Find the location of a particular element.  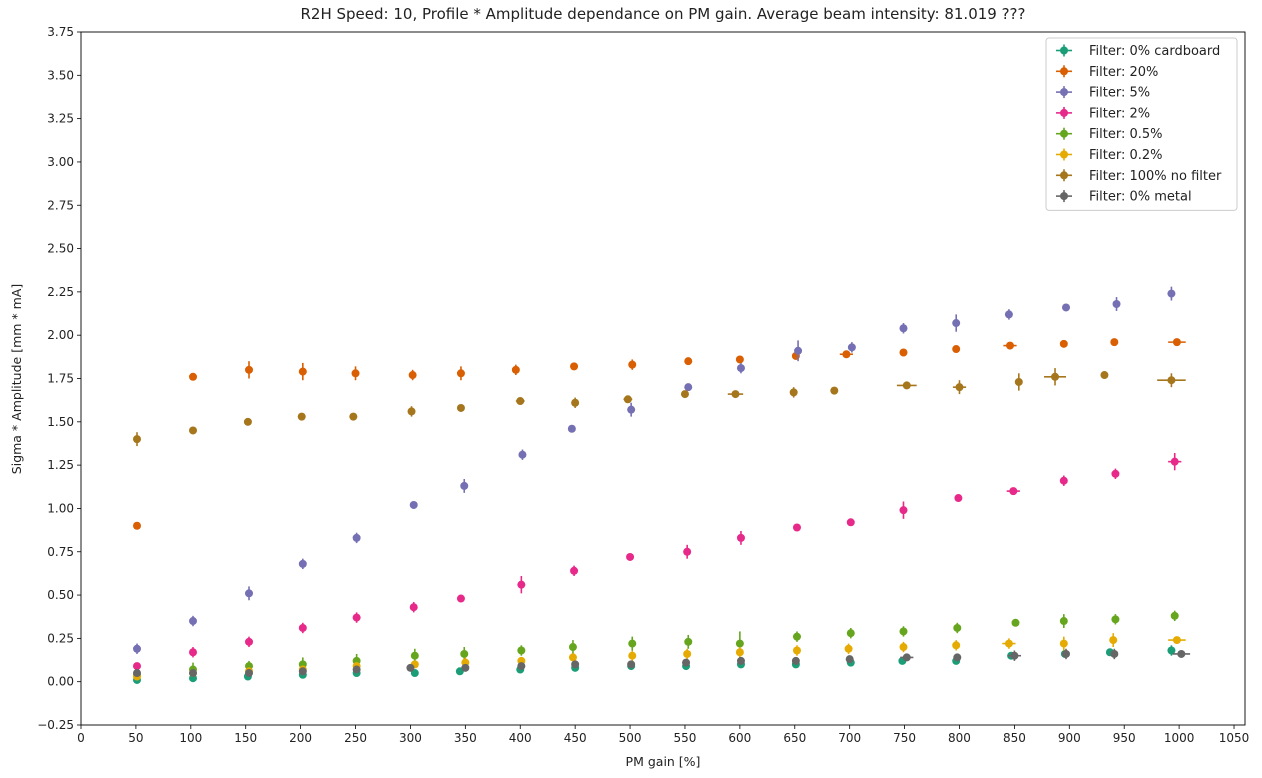

x-tick-label: 950 is located at coordinates (1124, 738).